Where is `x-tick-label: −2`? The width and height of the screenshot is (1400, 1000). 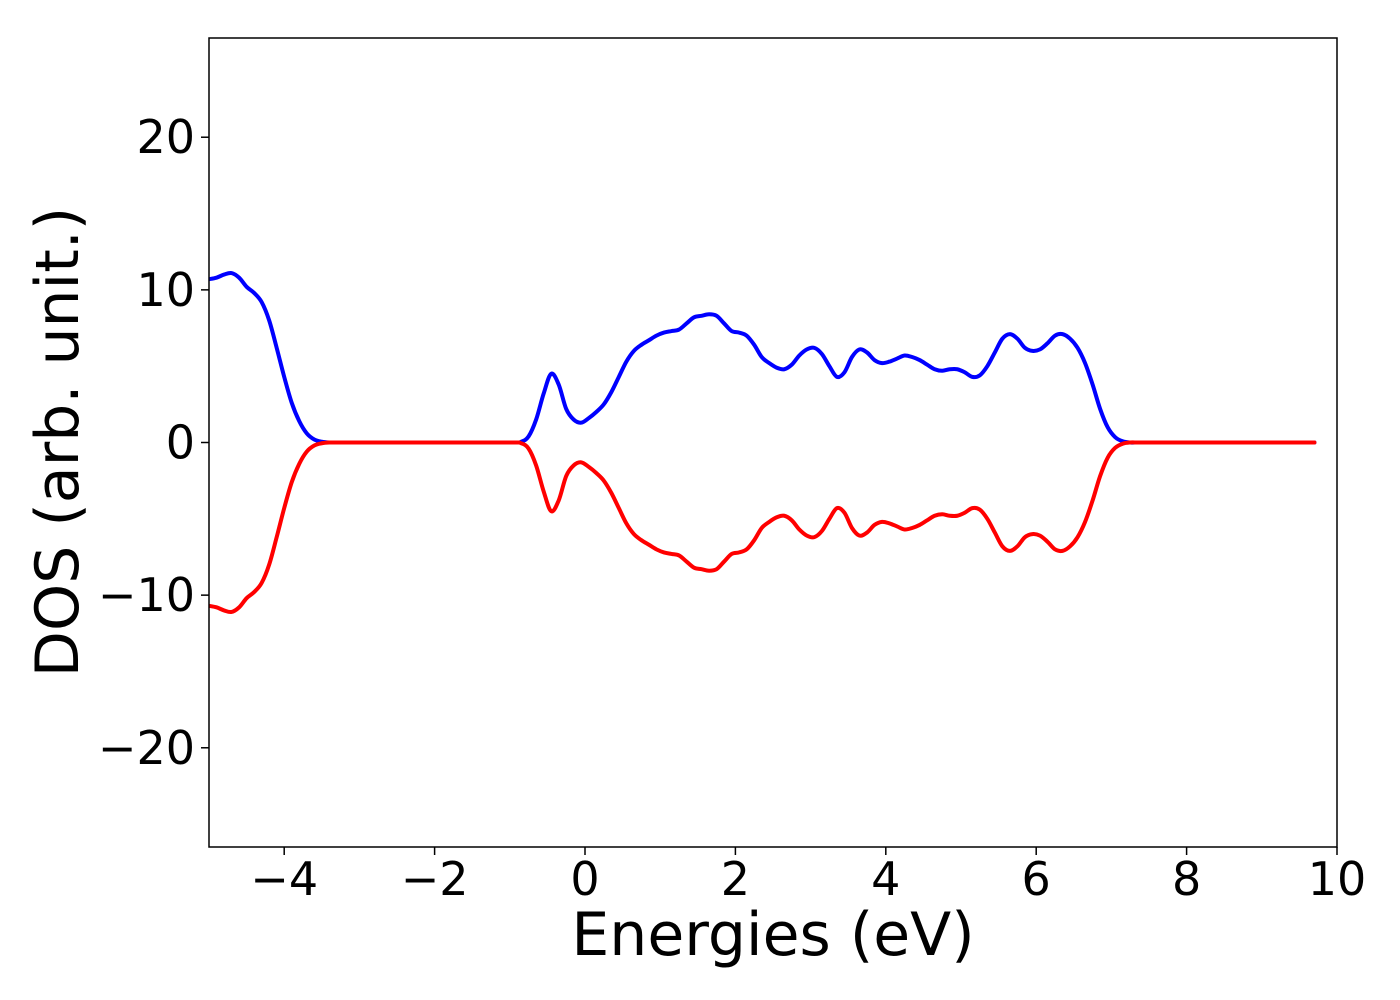 x-tick-label: −2 is located at coordinates (435, 879).